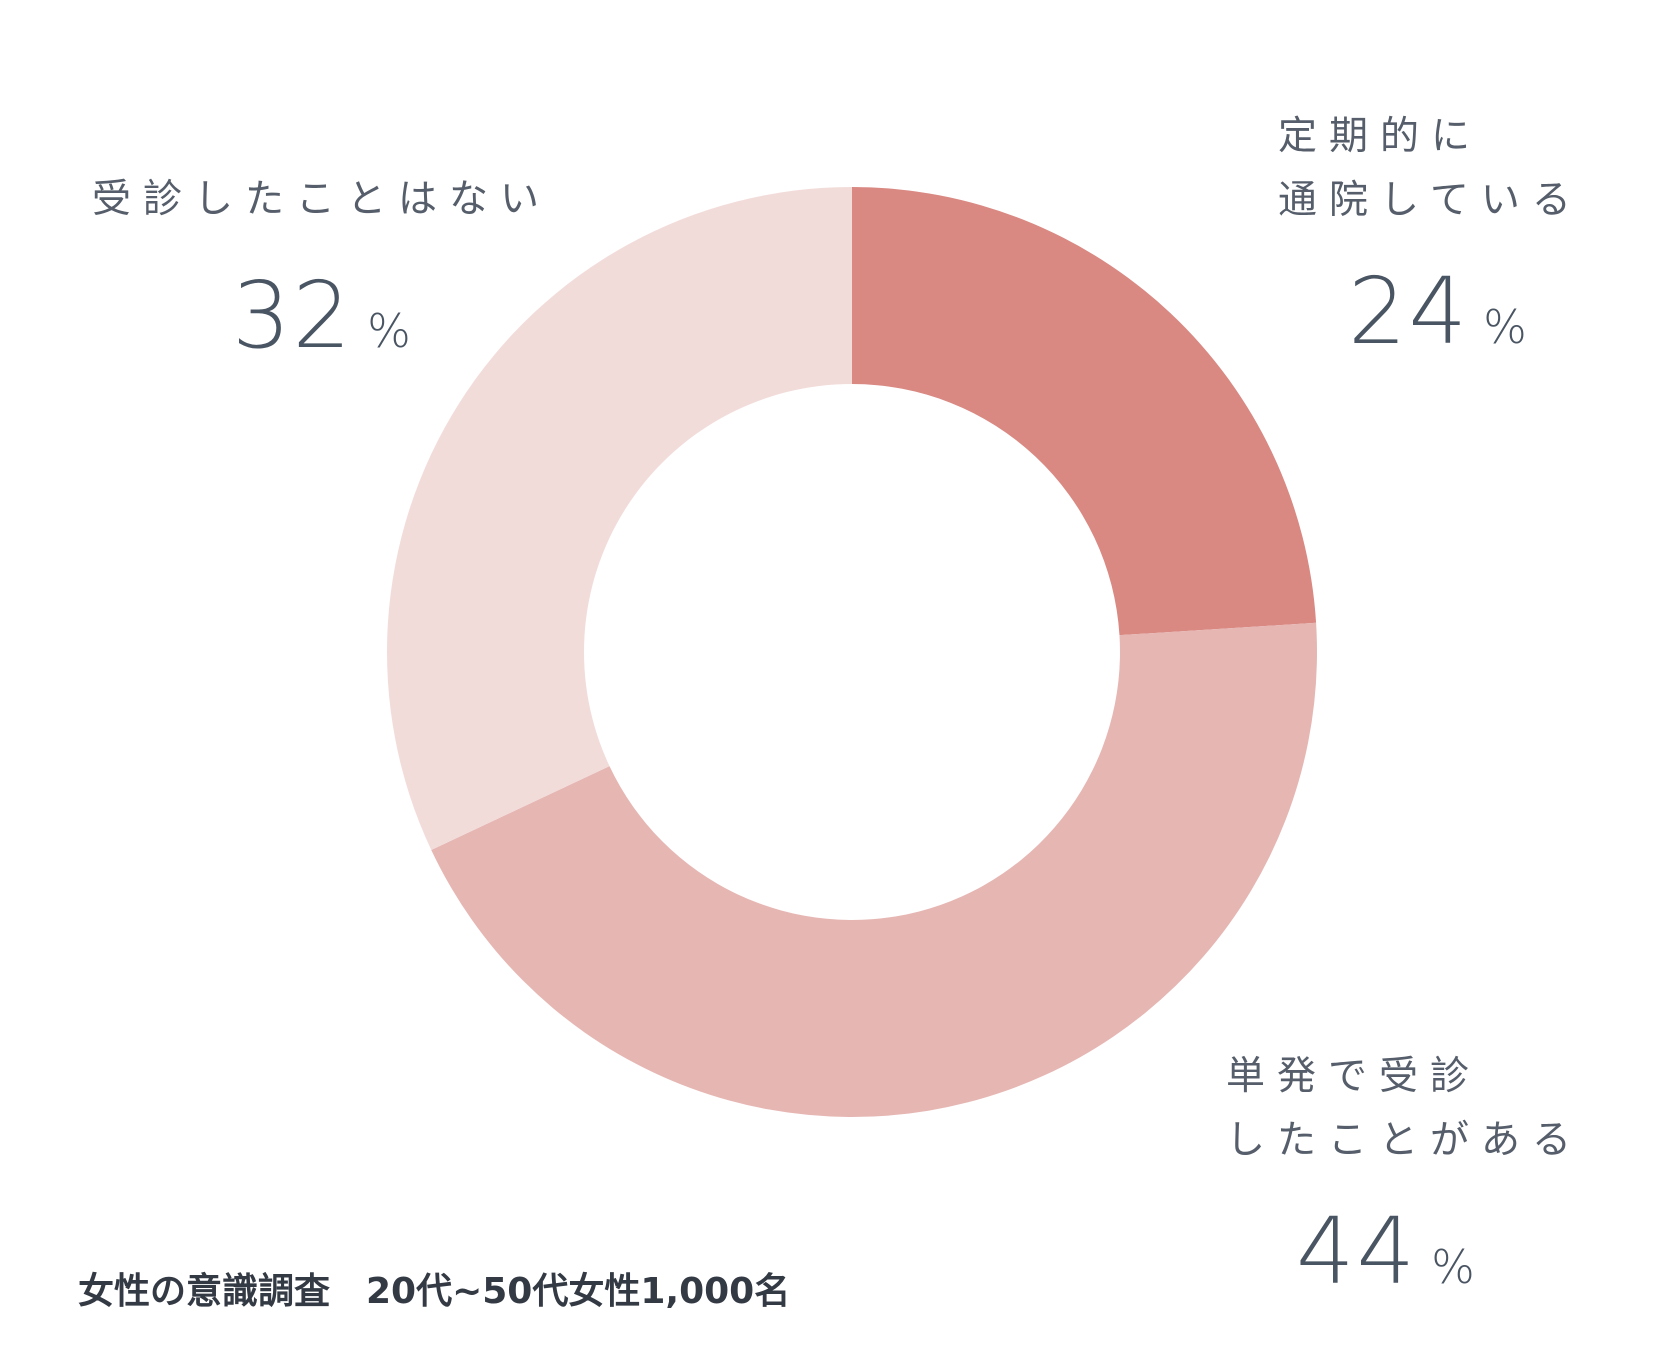 This screenshot has width=1675, height=1350. What do you see at coordinates (293, 315) in the screenshot?
I see `slice-value-number: 32` at bounding box center [293, 315].